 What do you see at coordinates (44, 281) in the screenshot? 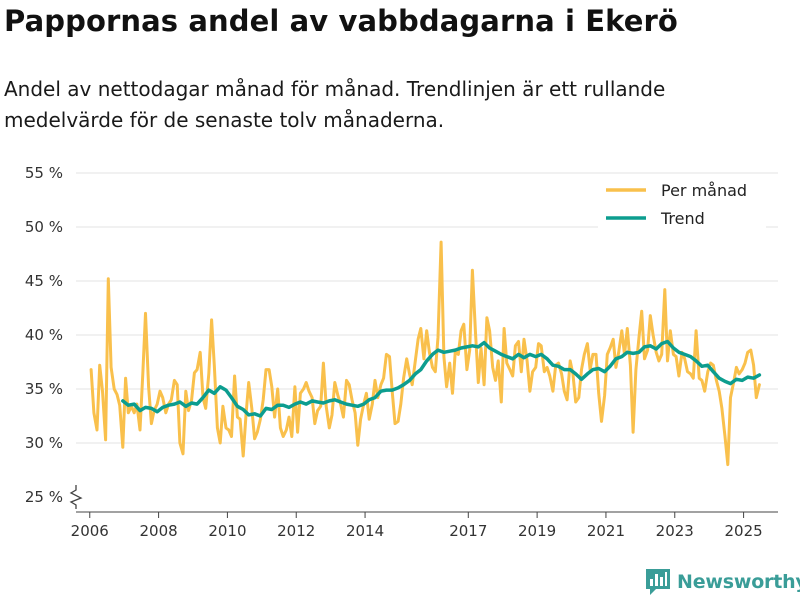
I see `y-tick-label-45: 45 %` at bounding box center [44, 281].